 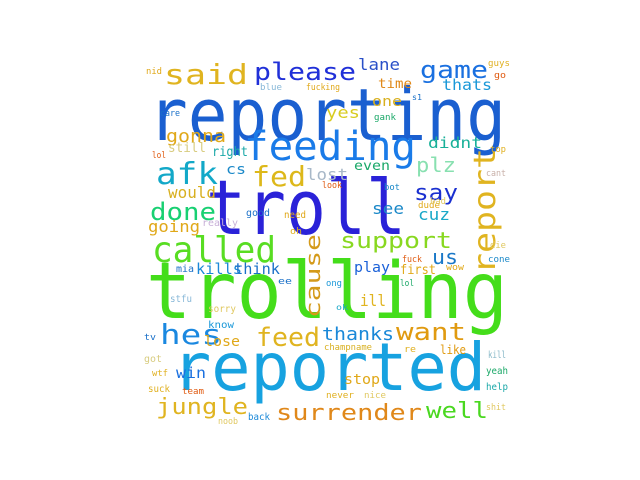 What do you see at coordinates (485, 211) in the screenshot?
I see `word-report: report` at bounding box center [485, 211].